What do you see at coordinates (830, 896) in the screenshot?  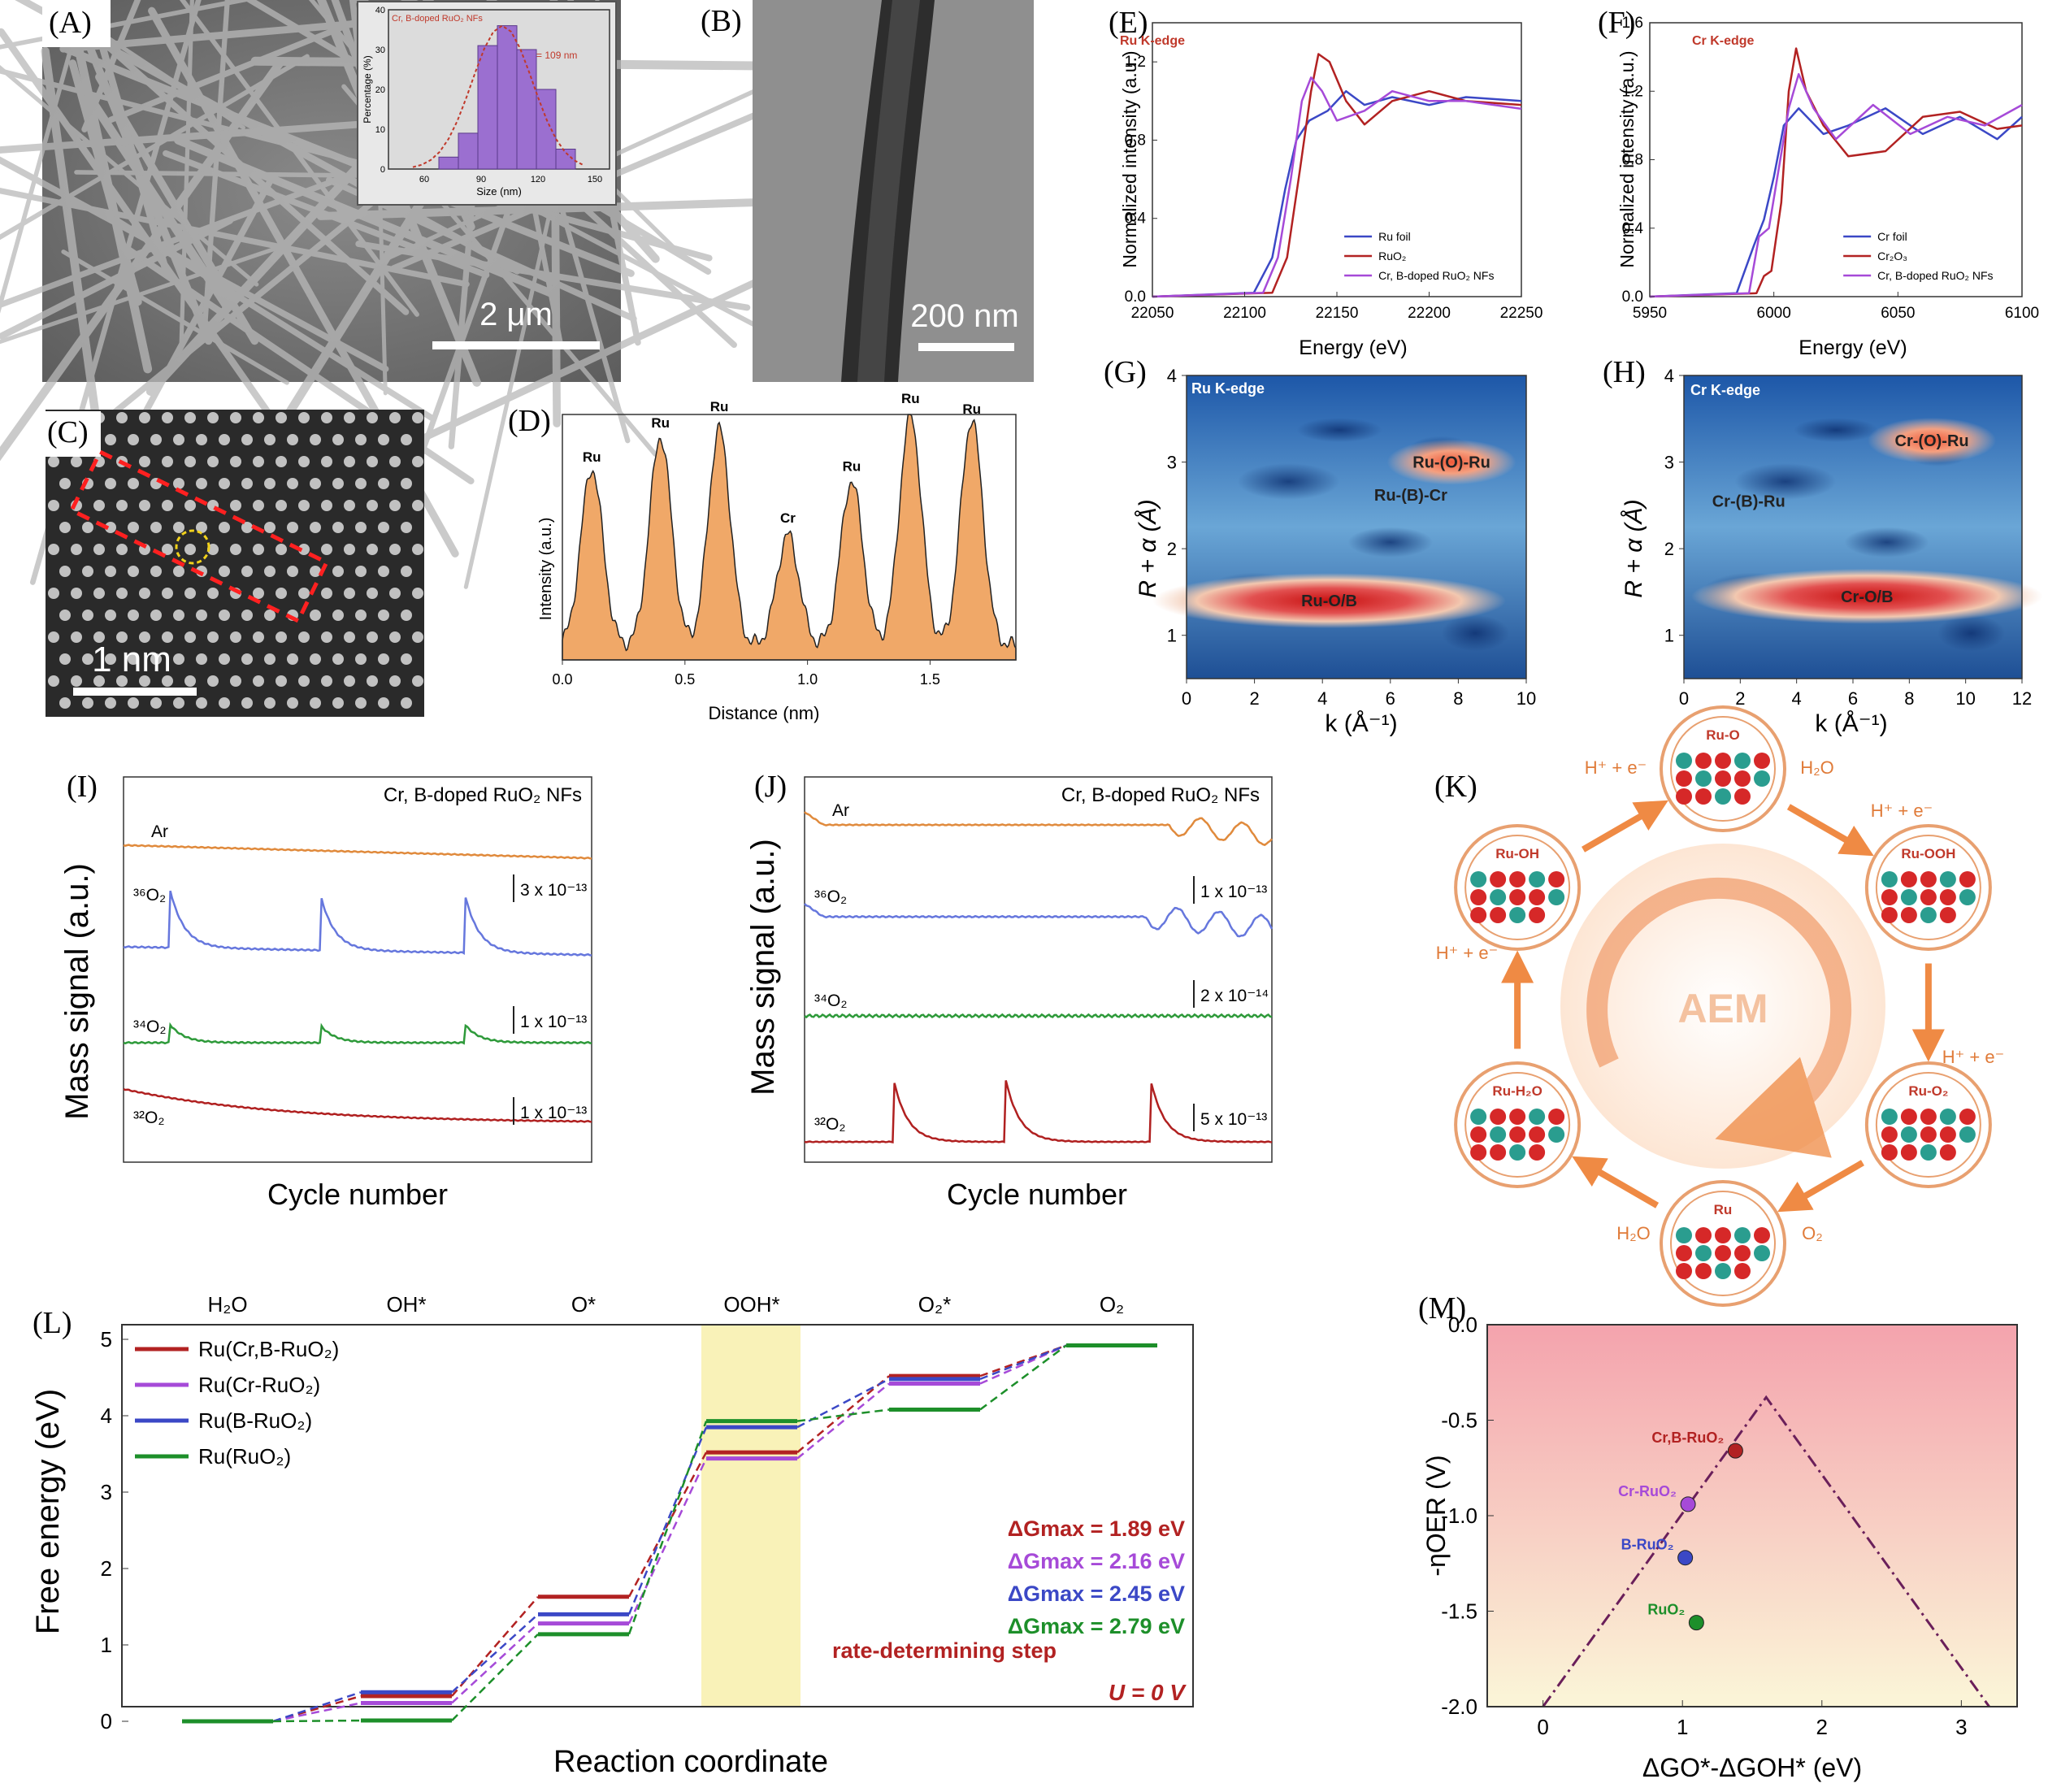 I see `chartJ-trace-label: ³⁶O₂` at bounding box center [830, 896].